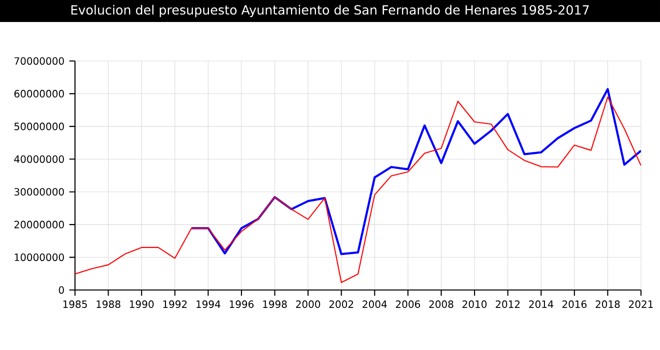 This screenshot has height=350, width=660. What do you see at coordinates (208, 304) in the screenshot?
I see `x-tick-label: 1994` at bounding box center [208, 304].